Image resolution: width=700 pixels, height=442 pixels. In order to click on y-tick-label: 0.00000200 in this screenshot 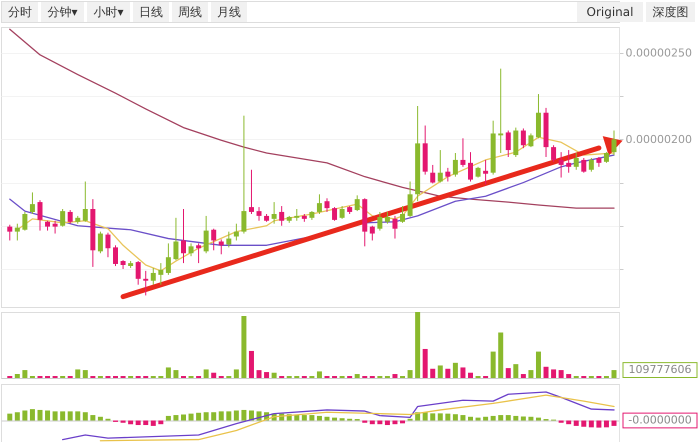, I will do `click(659, 139)`.